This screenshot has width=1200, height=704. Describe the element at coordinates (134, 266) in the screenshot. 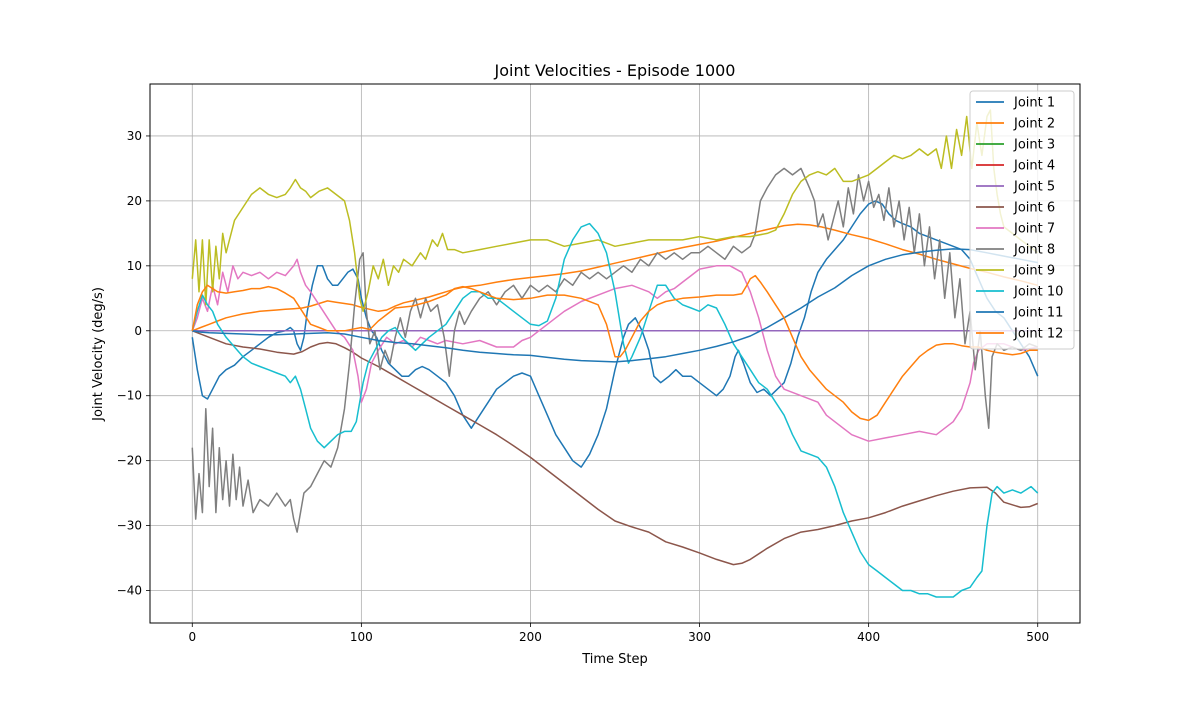

I see `y-tick-label: 10` at that location.